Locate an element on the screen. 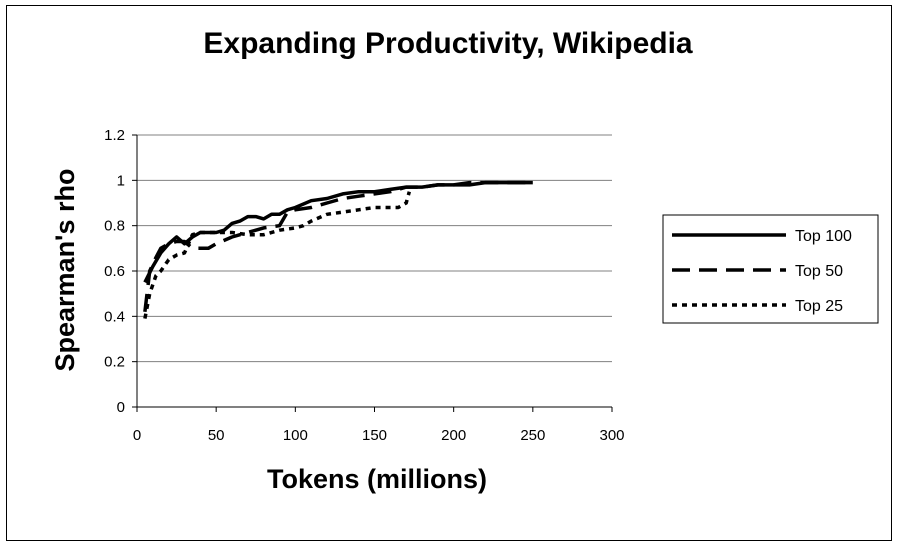  x-tick-label: 100 is located at coordinates (295, 435).